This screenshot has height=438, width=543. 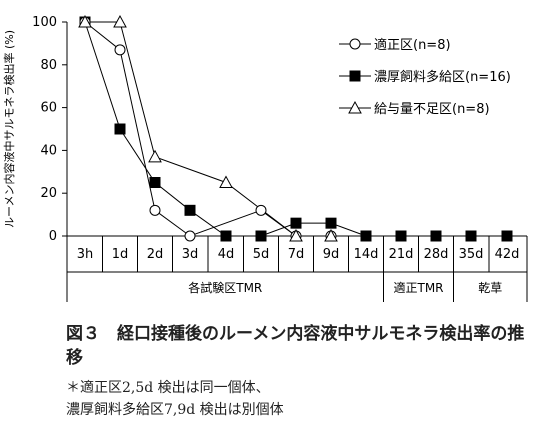 What do you see at coordinates (331, 254) in the screenshot?
I see `x-tick-label: 9d` at bounding box center [331, 254].